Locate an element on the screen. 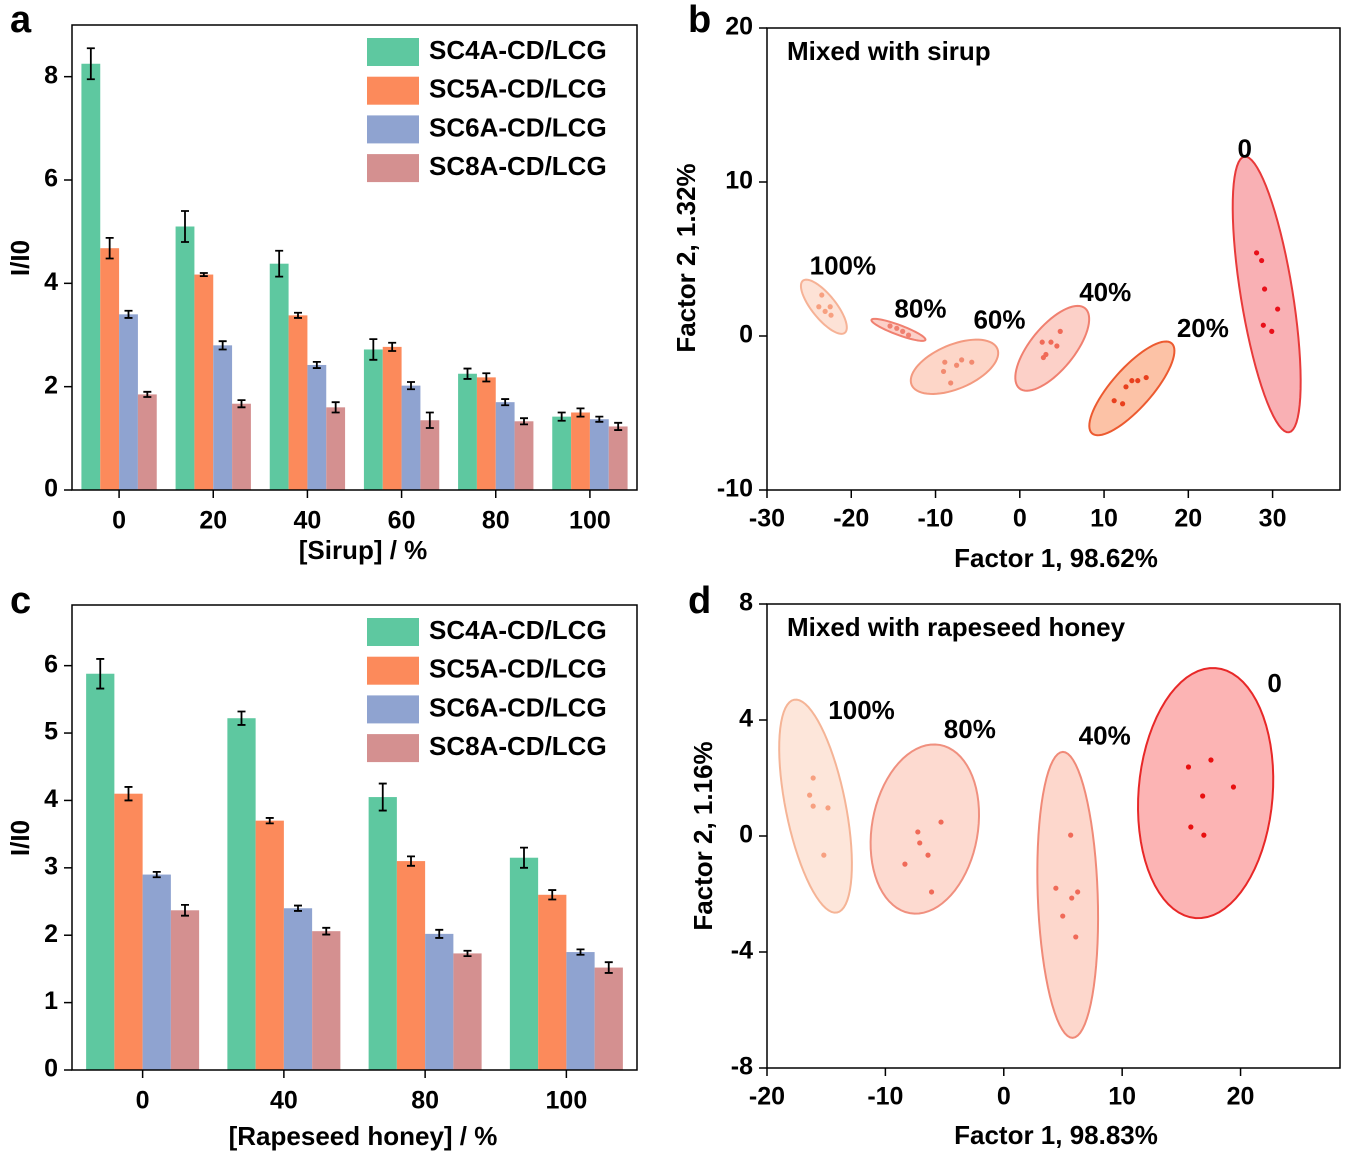  legend-label: SC4A-CD/LCG is located at coordinates (518, 630).